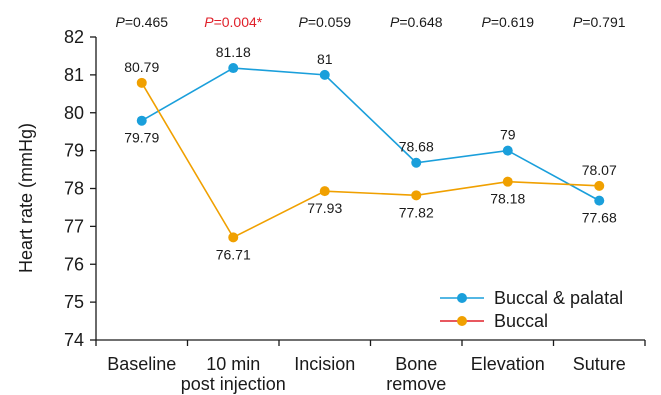 Image resolution: width=661 pixels, height=395 pixels. I want to click on x-tick-label: Bone remove, so click(416, 374).